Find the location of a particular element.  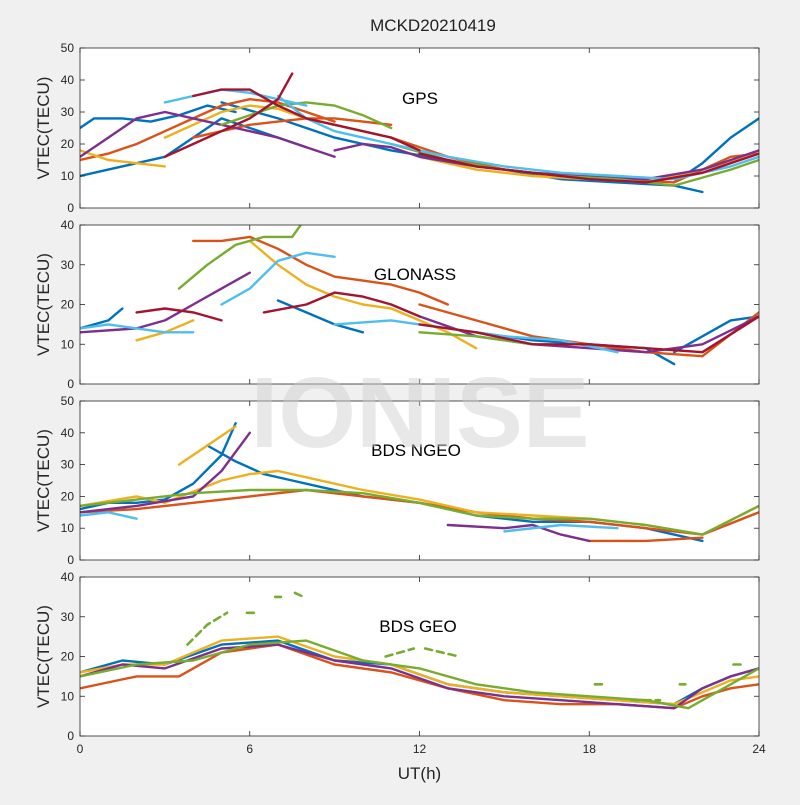

x-tick-label-3: 18 is located at coordinates (590, 749).